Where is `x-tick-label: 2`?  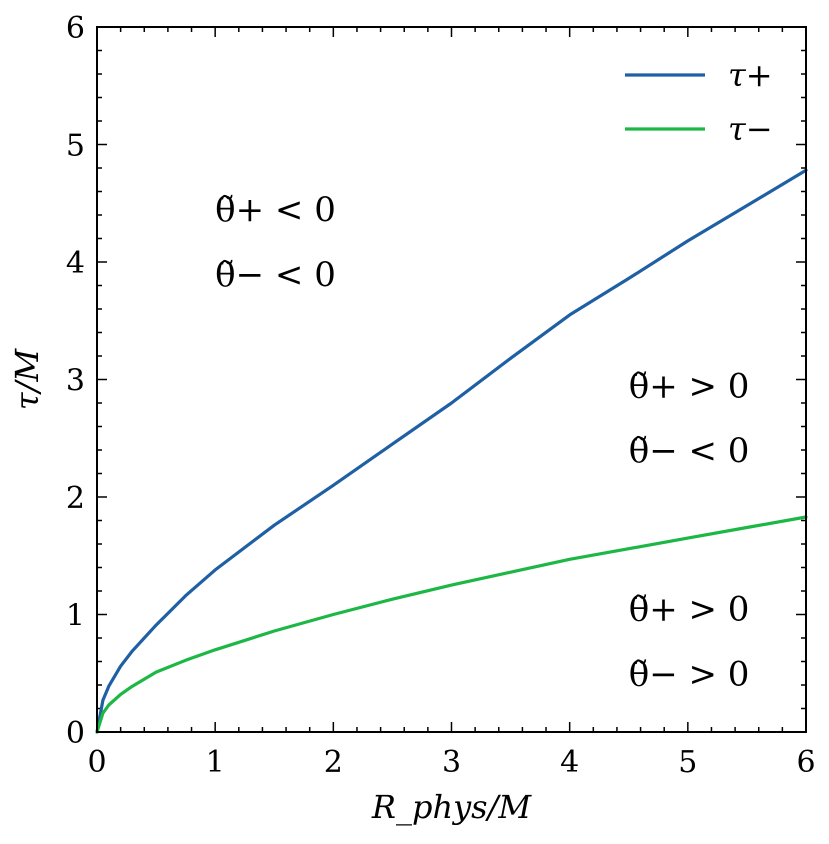
x-tick-label: 2 is located at coordinates (333, 762).